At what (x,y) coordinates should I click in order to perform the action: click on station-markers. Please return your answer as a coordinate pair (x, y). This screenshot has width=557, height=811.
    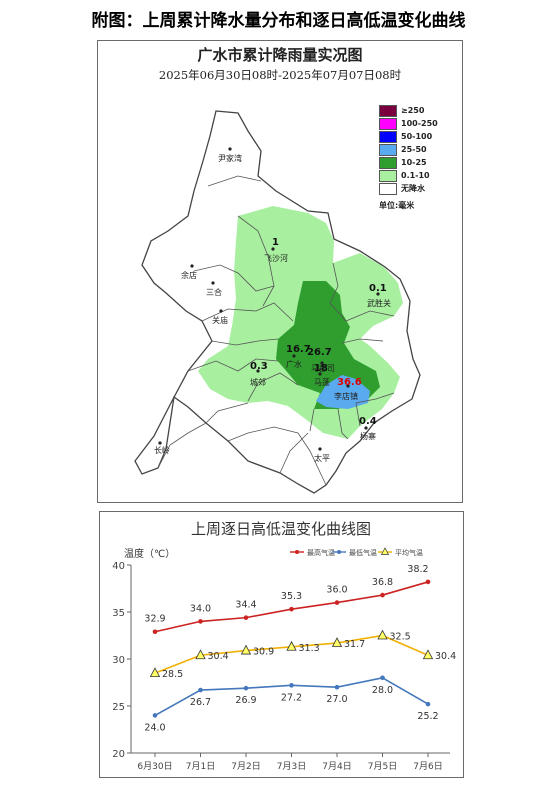
    Looking at the image, I should click on (269, 299).